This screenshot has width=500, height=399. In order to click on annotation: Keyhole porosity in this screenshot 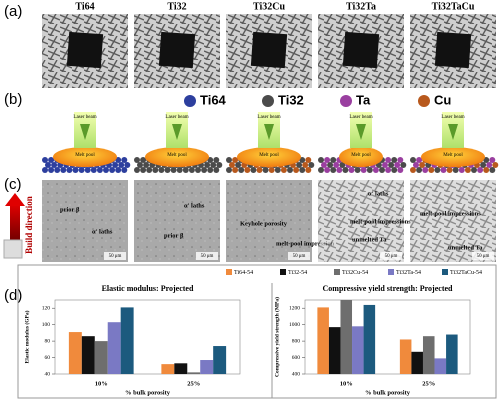, I will do `click(264, 223)`.